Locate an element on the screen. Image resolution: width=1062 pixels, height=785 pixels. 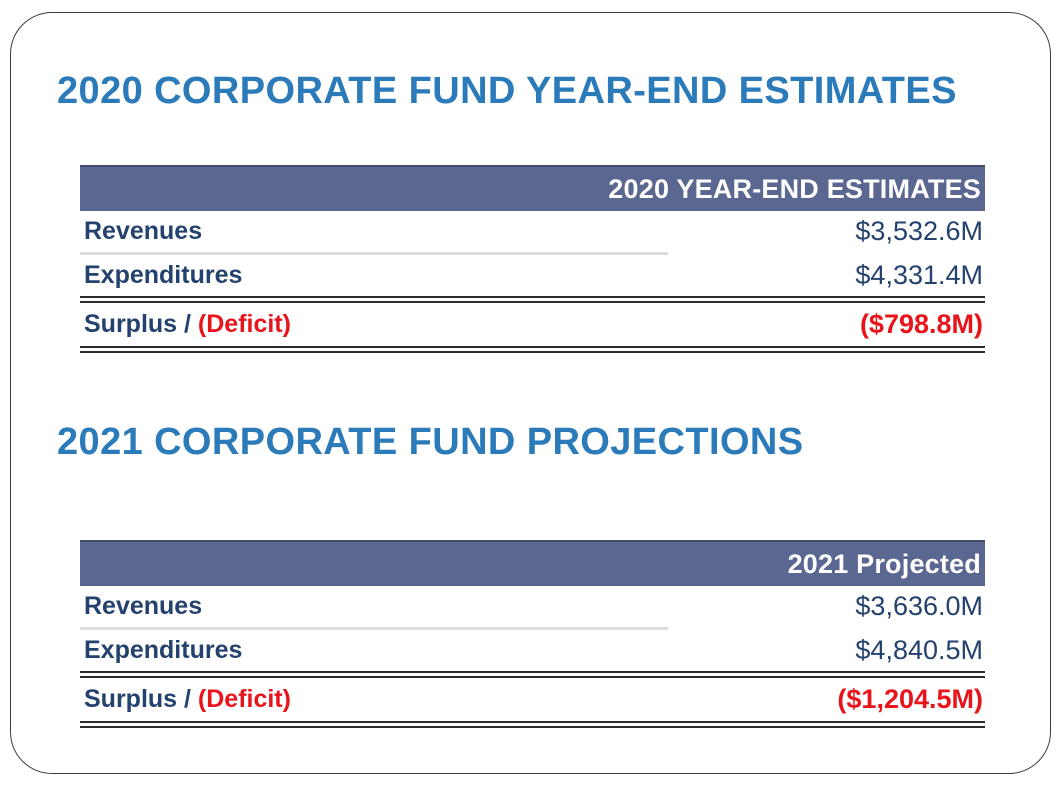
table-row-revenues: Revenues $3,636.0M is located at coordinates (532, 606).